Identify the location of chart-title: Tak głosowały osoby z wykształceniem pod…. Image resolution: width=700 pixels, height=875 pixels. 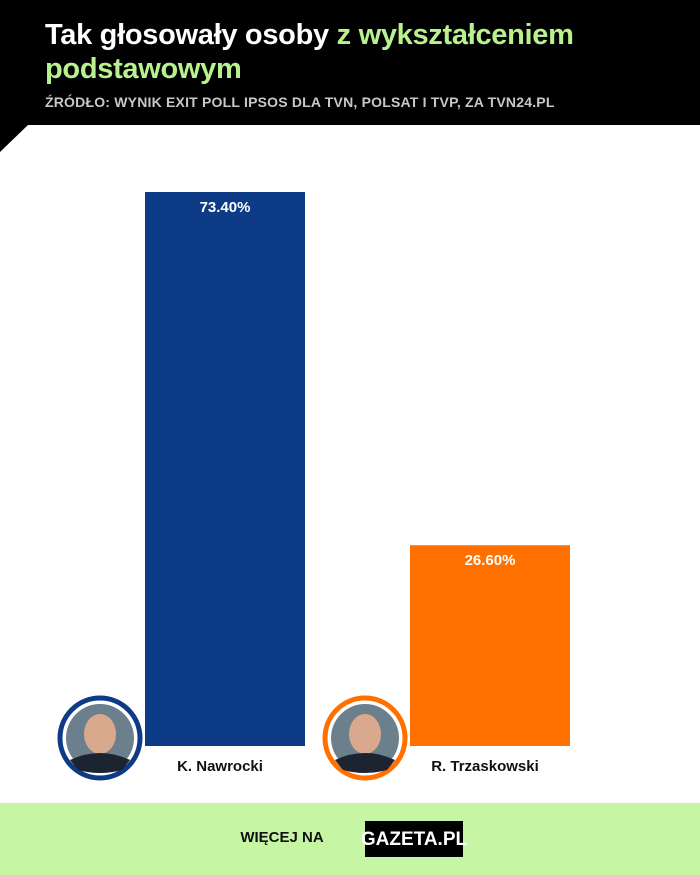
(355, 52).